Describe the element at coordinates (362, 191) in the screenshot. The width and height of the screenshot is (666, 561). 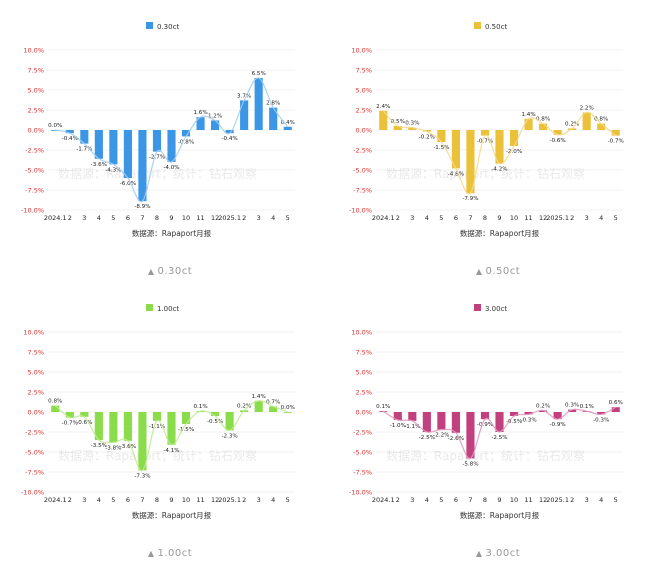
I see `y-tick-label: -7.5%` at that location.